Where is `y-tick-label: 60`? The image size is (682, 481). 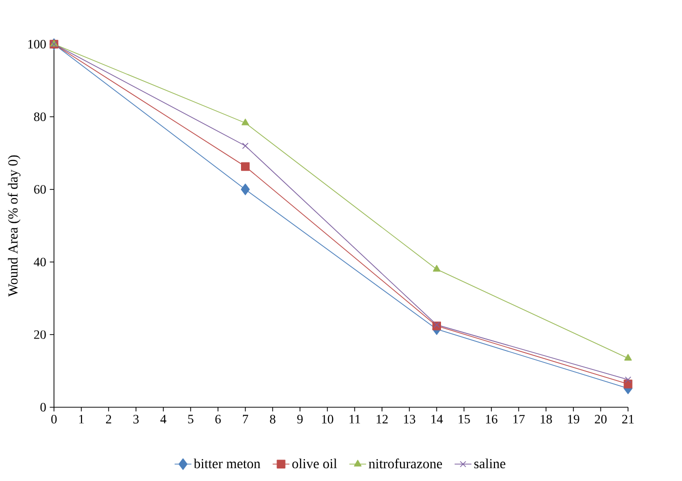 y-tick-label: 60 is located at coordinates (40, 189).